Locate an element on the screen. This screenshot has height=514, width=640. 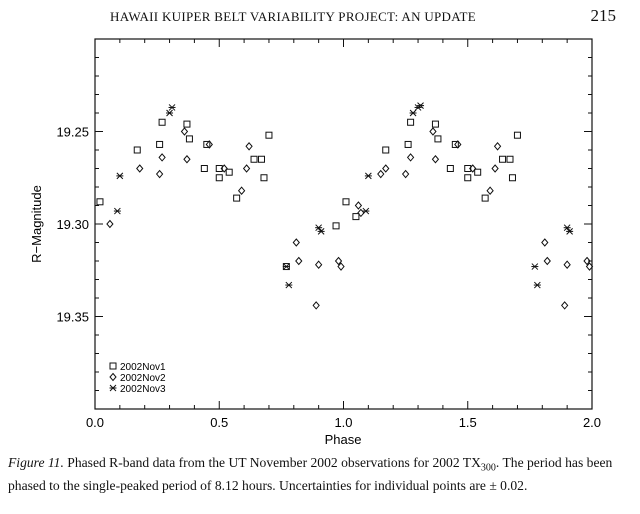
y-tick-label: 19.30 is located at coordinates (72, 224).